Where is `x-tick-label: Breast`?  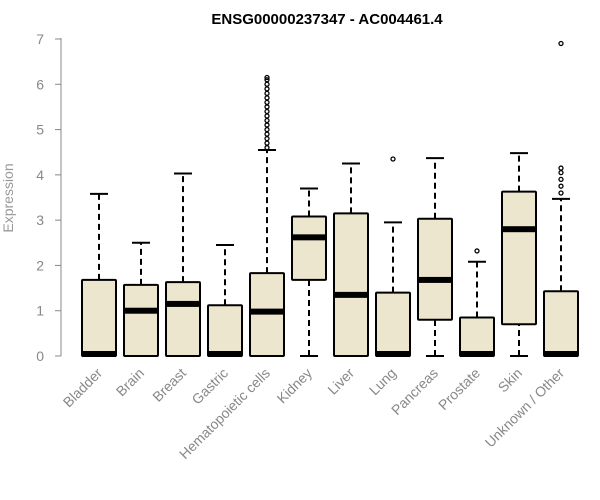 x-tick-label: Breast is located at coordinates (169, 385).